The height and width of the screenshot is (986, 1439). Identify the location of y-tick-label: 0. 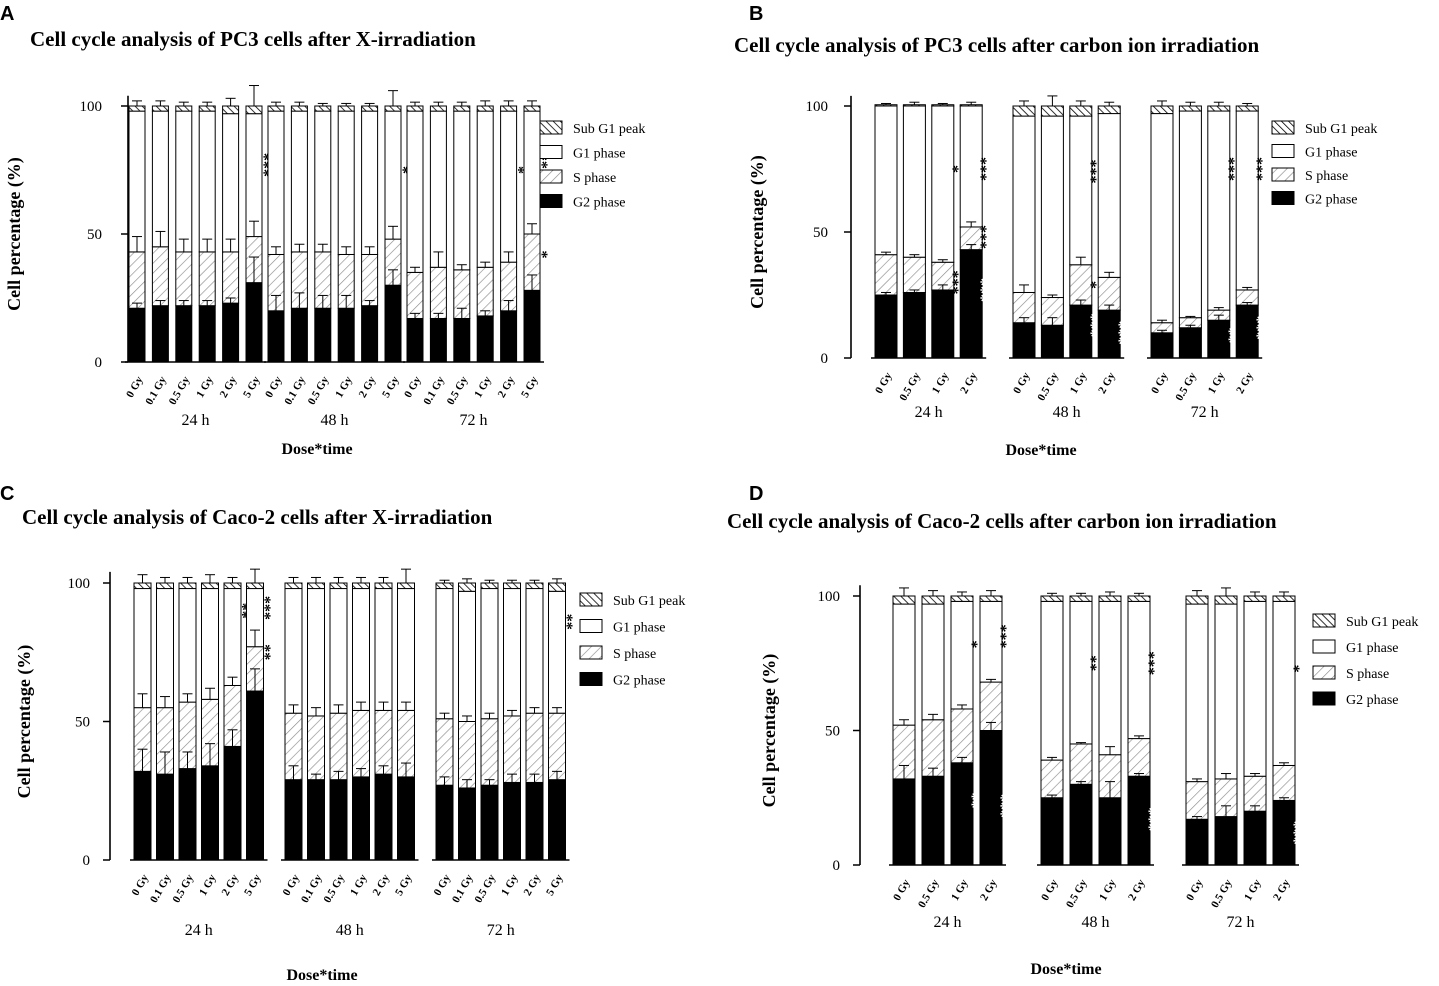
(99, 363).